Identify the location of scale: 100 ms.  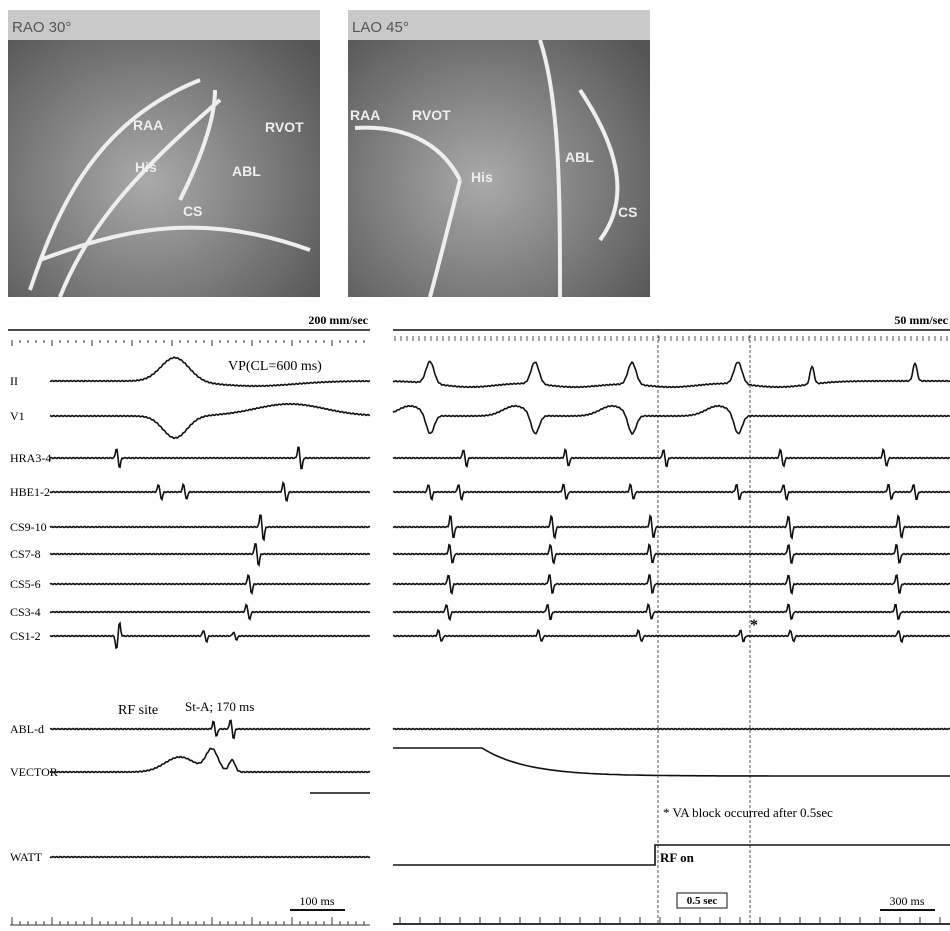
(316, 901).